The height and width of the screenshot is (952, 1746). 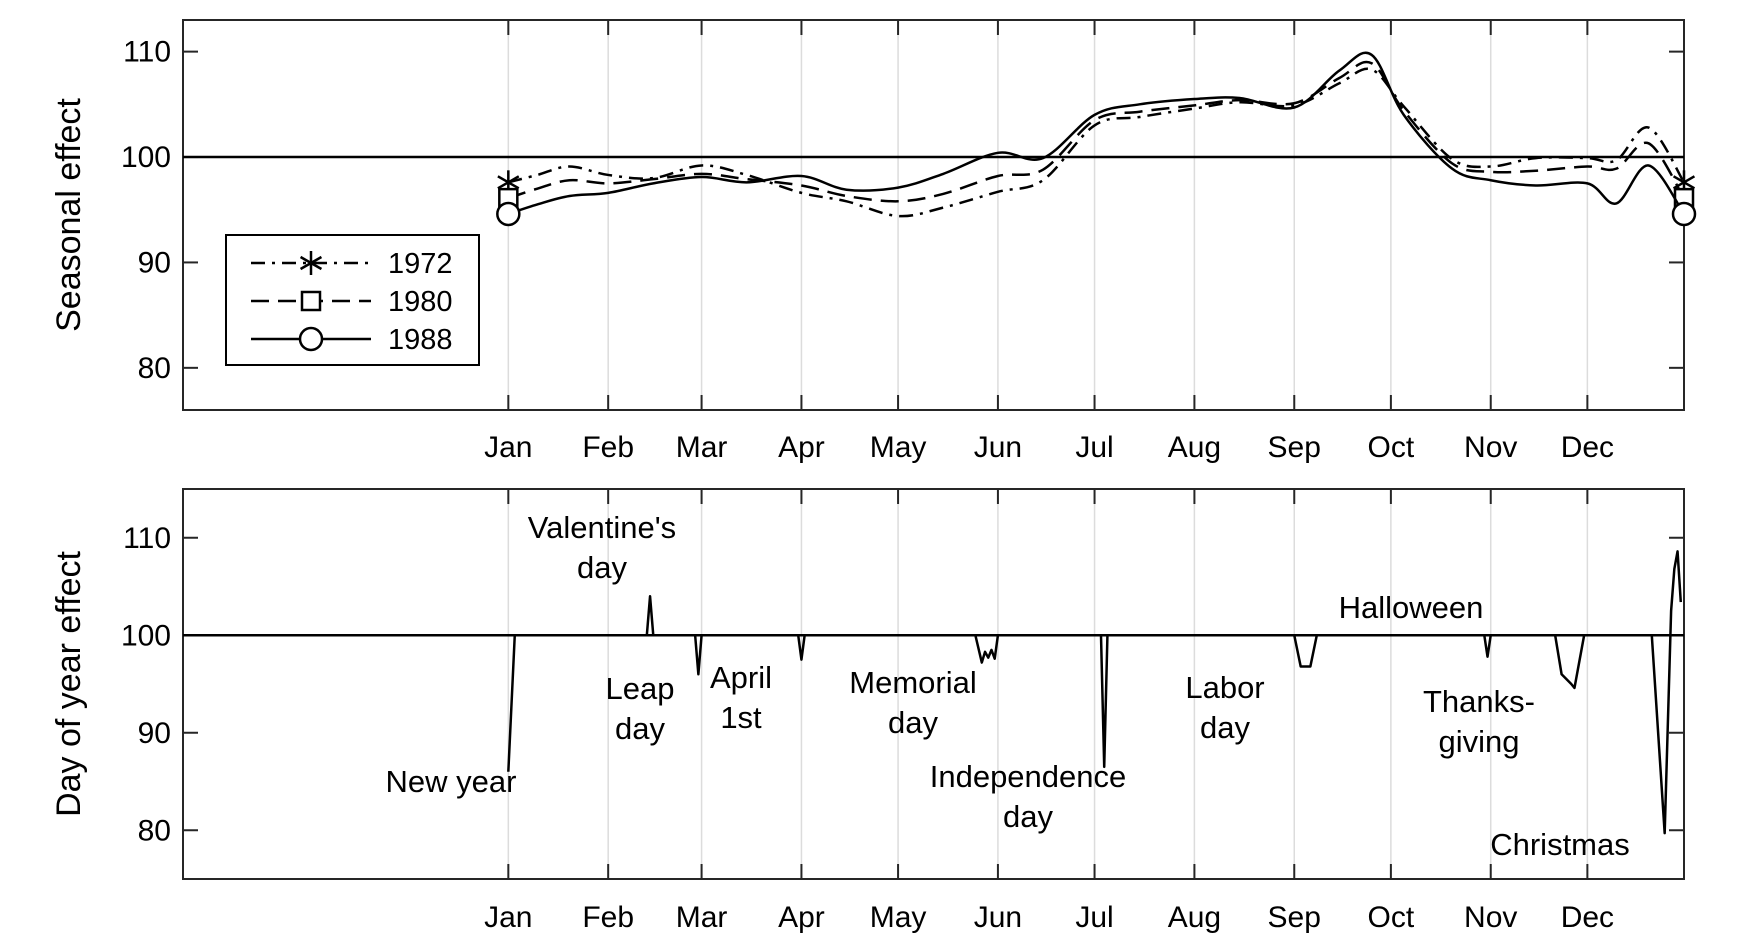 I want to click on legend-label-1972: 1972, so click(x=420, y=264).